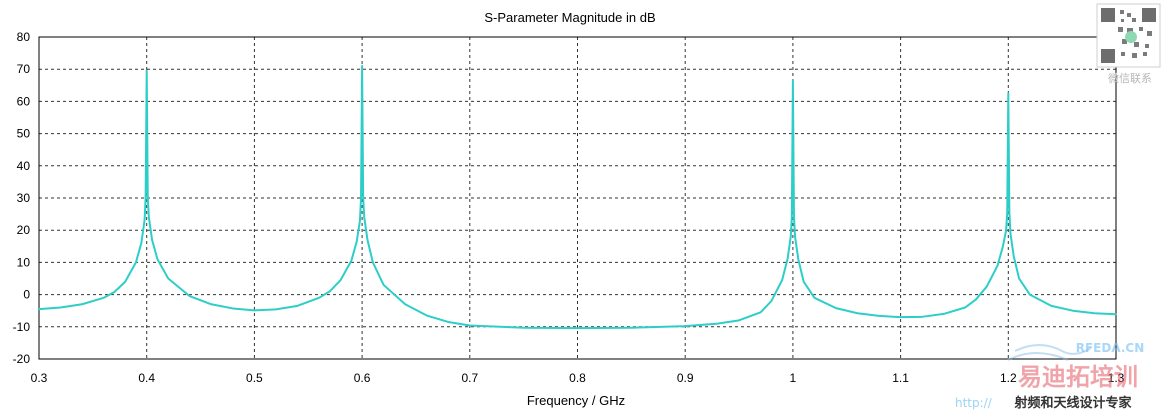 This screenshot has height=418, width=1166. Describe the element at coordinates (1110, 348) in the screenshot. I see `watermark-site-text: RFEDA.CN` at that location.